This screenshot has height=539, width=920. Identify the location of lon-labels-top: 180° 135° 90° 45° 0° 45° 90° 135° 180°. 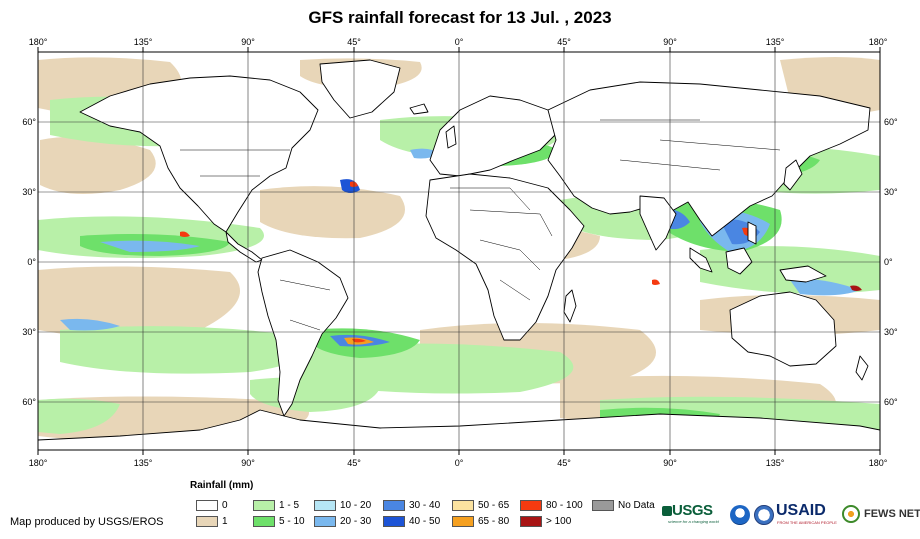
(458, 42).